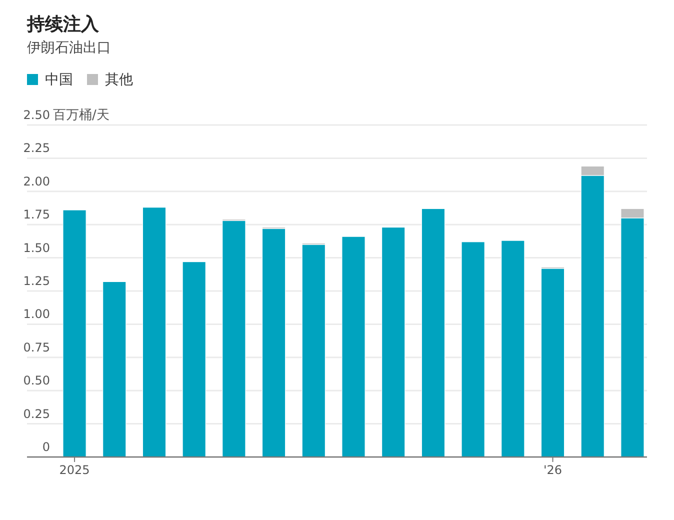  What do you see at coordinates (36, 413) in the screenshot?
I see `y-tick-label: 0.25` at bounding box center [36, 413].